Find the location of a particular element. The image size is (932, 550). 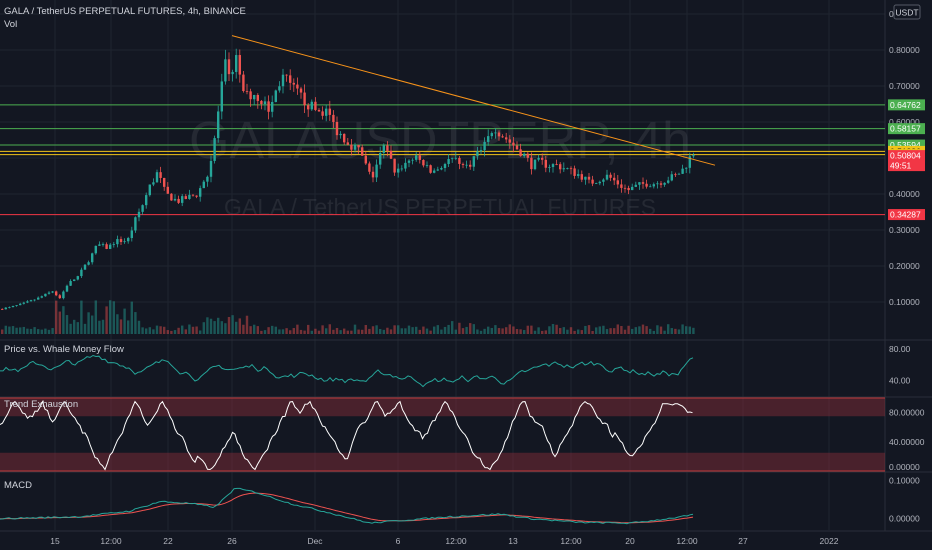

currency-badge: USDT is located at coordinates (907, 12).